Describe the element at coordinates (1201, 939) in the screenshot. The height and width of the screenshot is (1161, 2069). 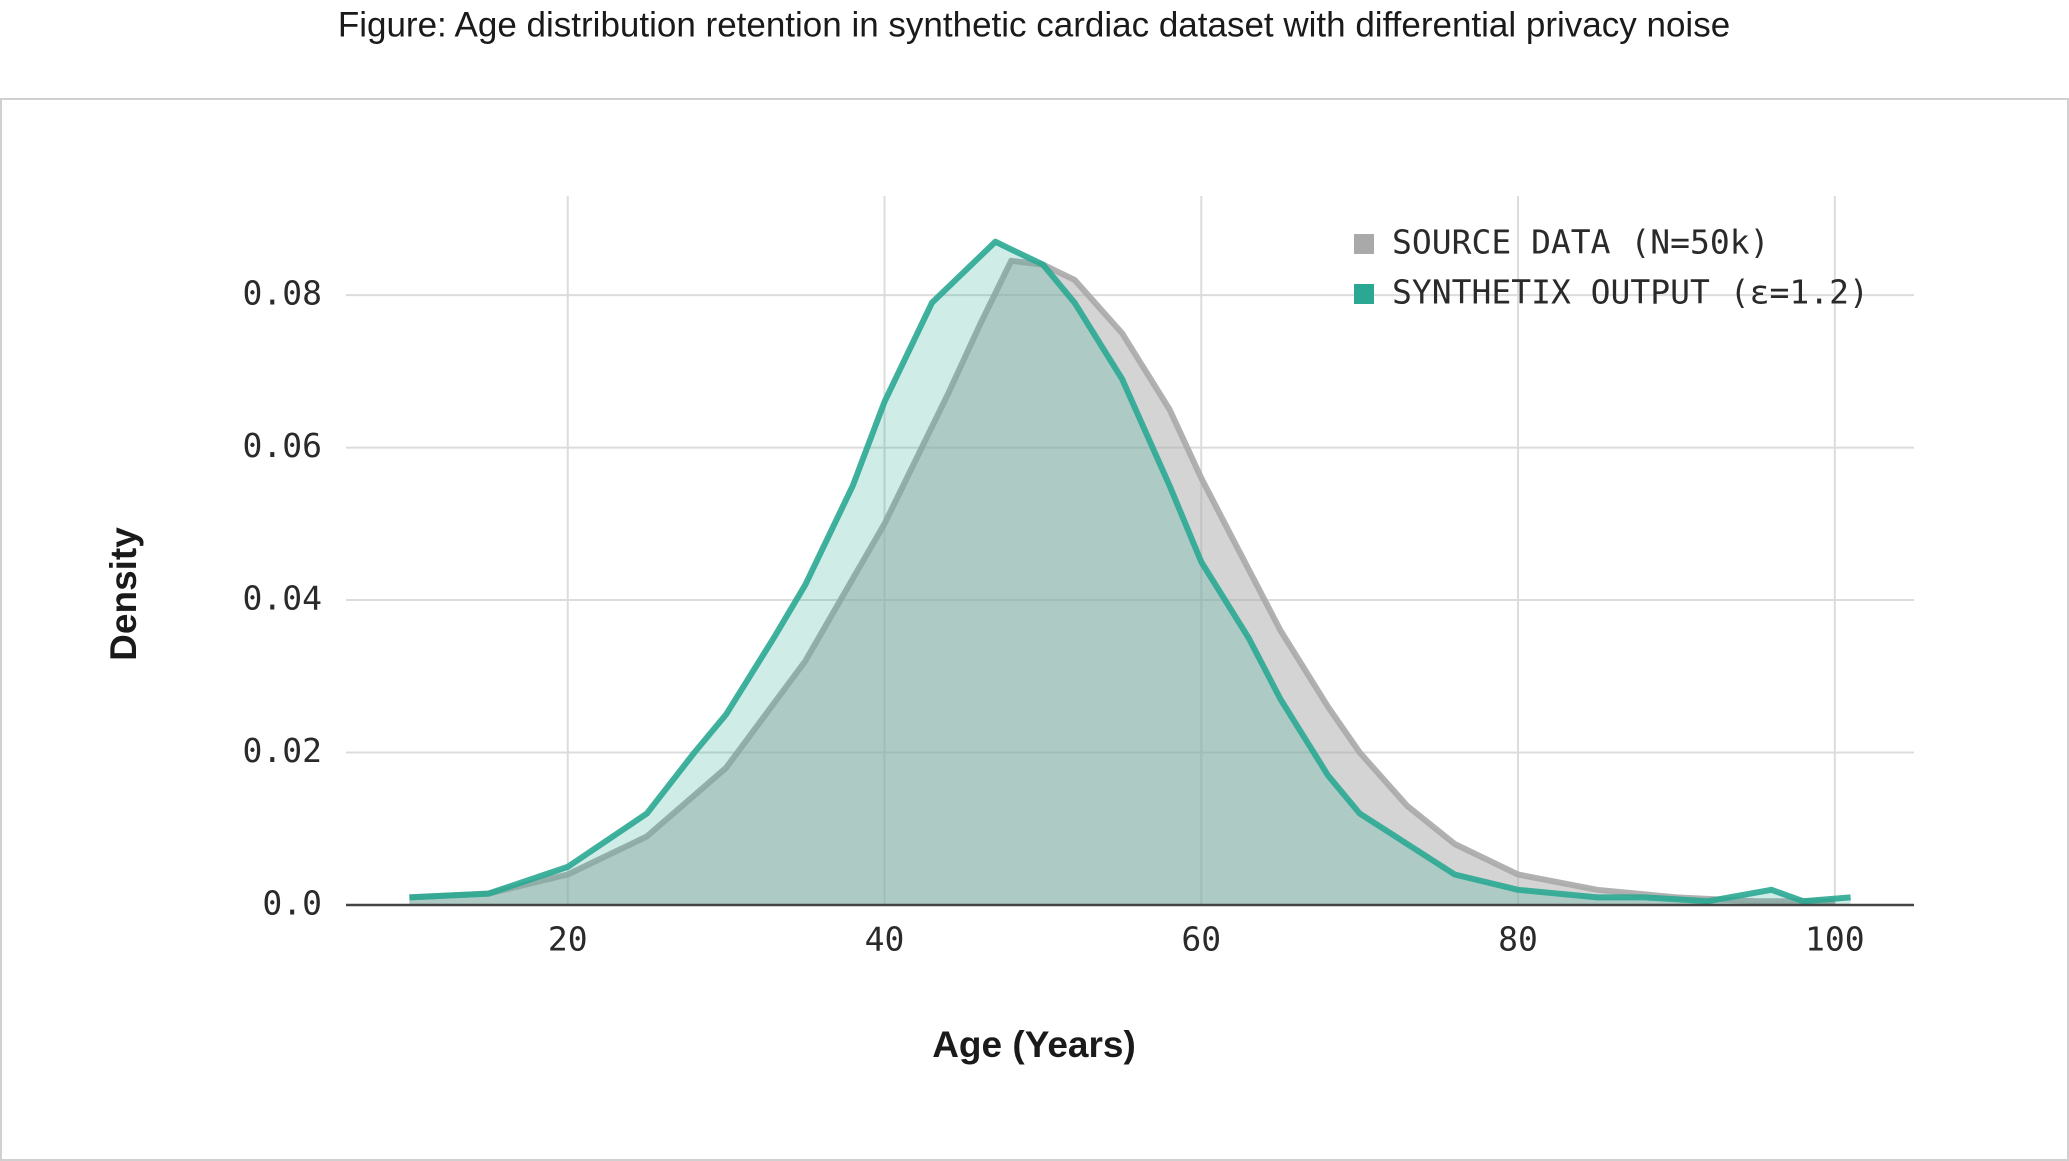
I see `x-tick-label: 60` at that location.